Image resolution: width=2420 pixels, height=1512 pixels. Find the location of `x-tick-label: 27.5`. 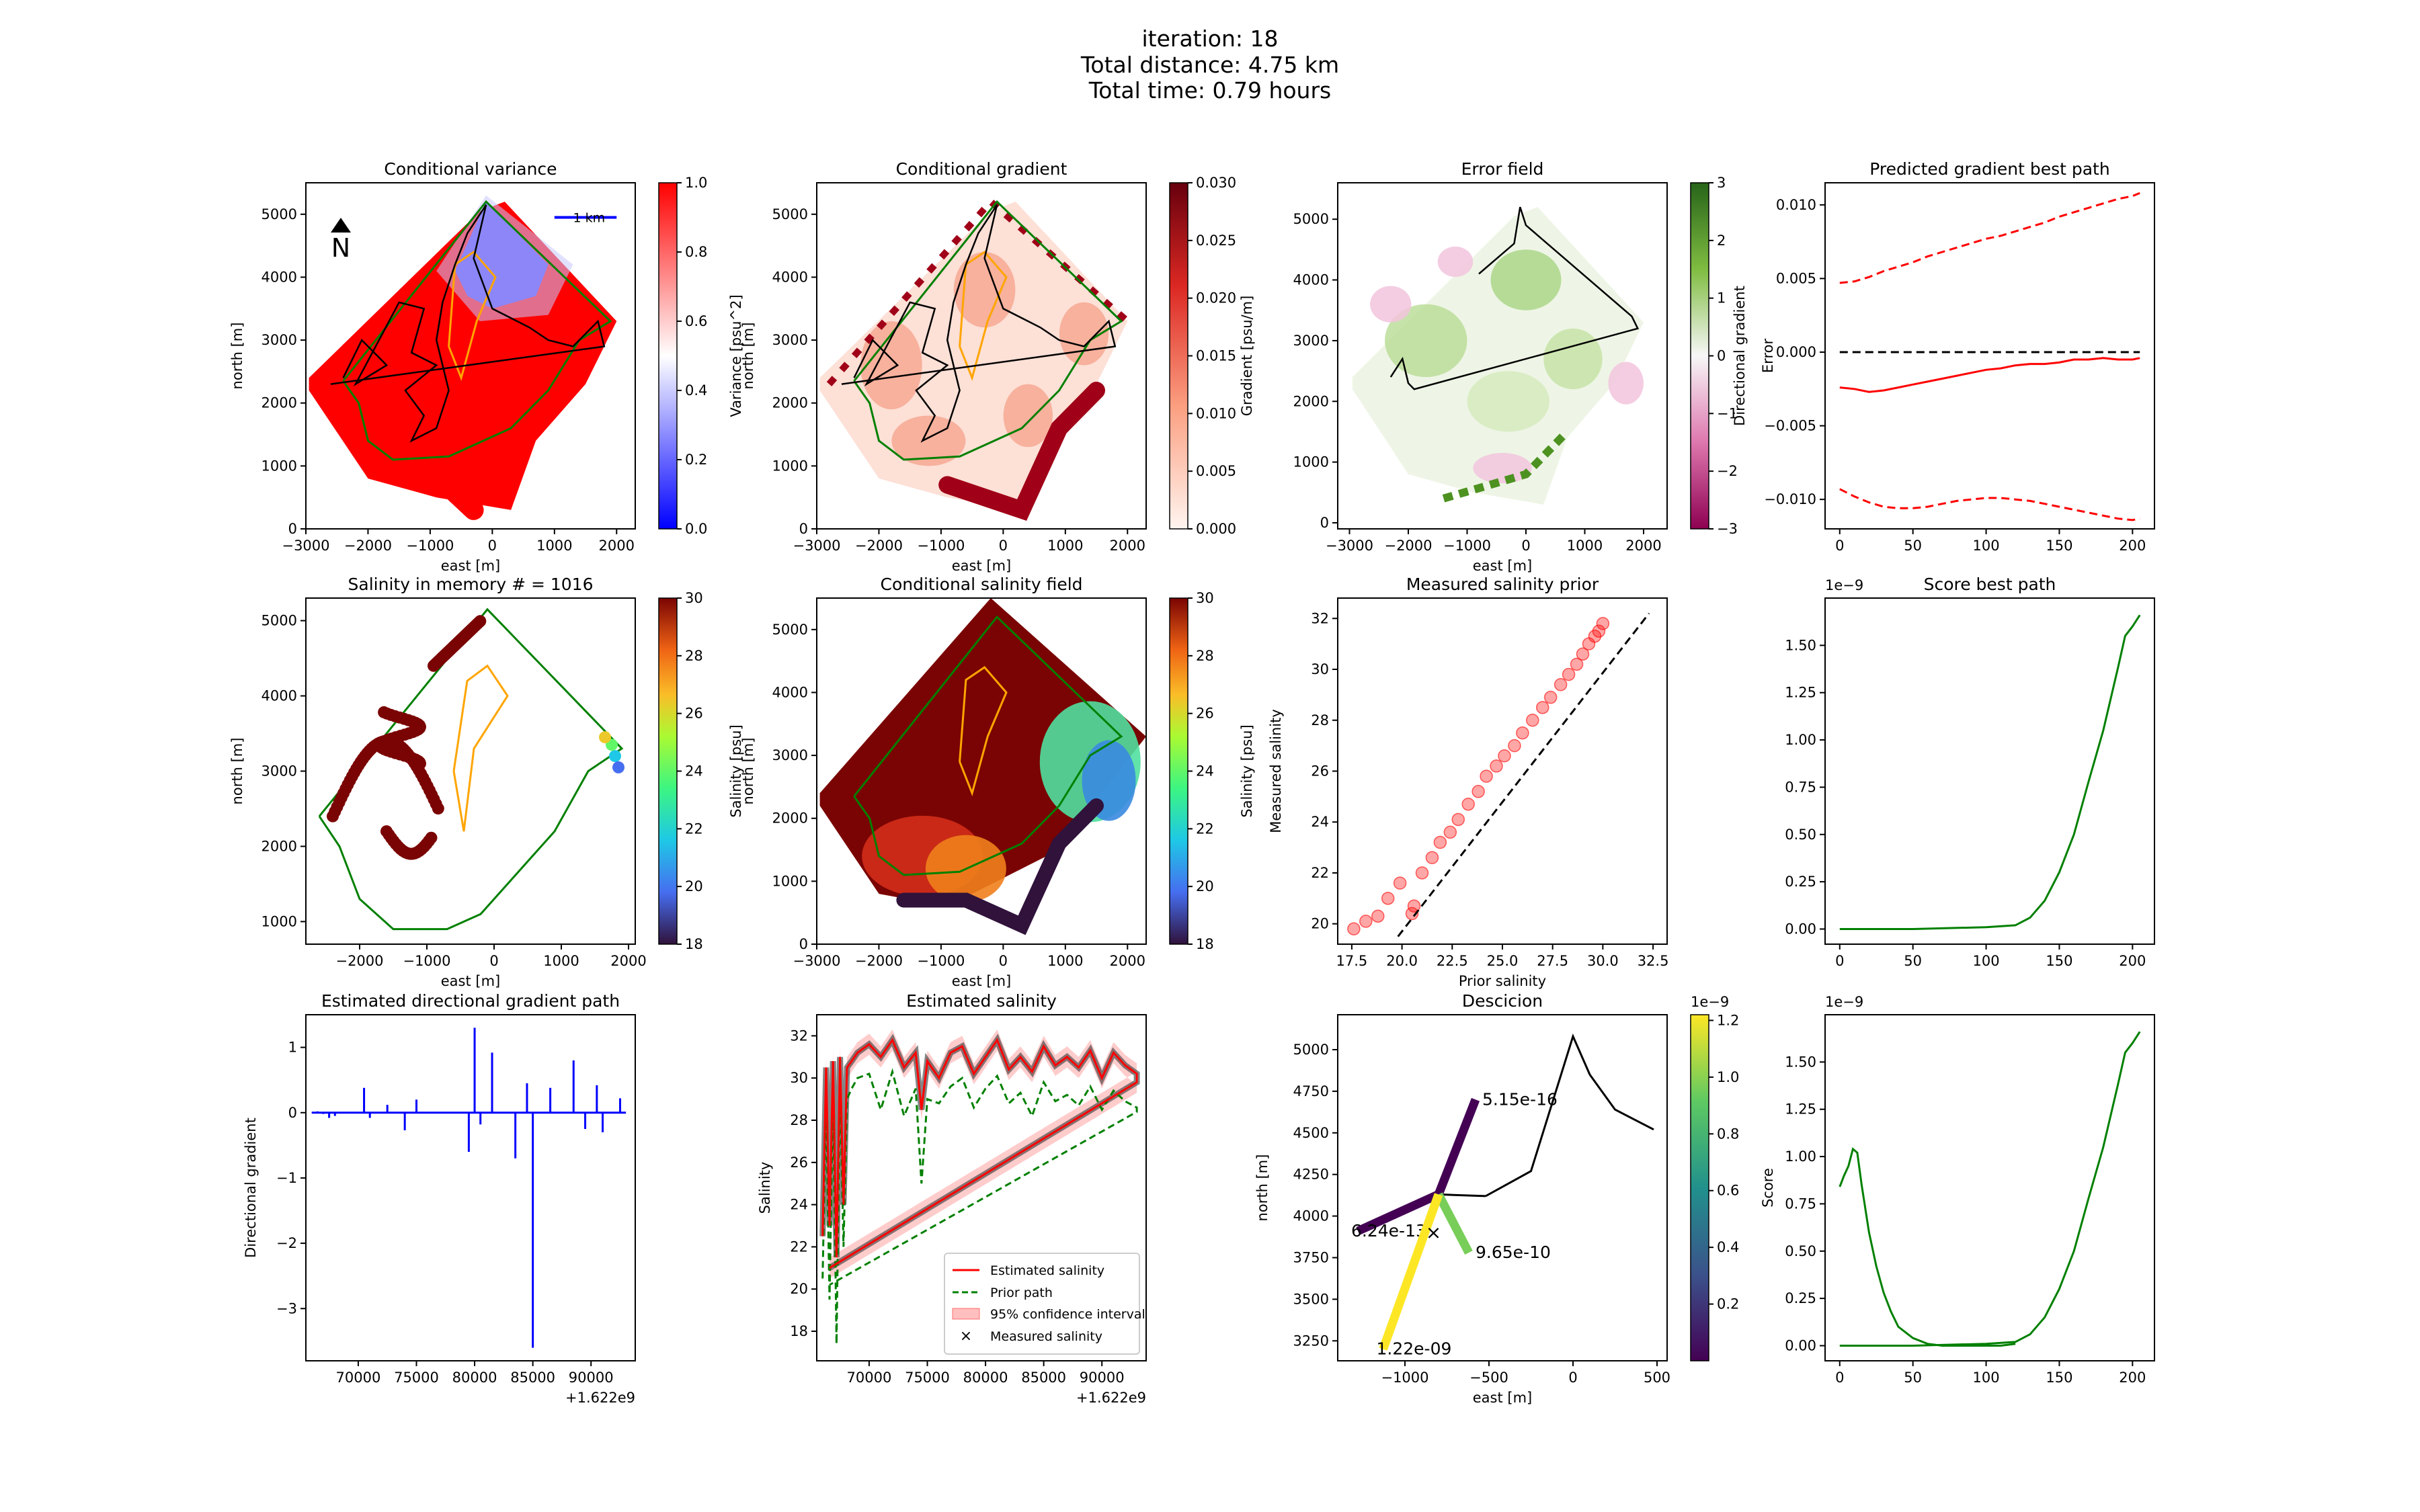

x-tick-label: 27.5 is located at coordinates (1553, 961).